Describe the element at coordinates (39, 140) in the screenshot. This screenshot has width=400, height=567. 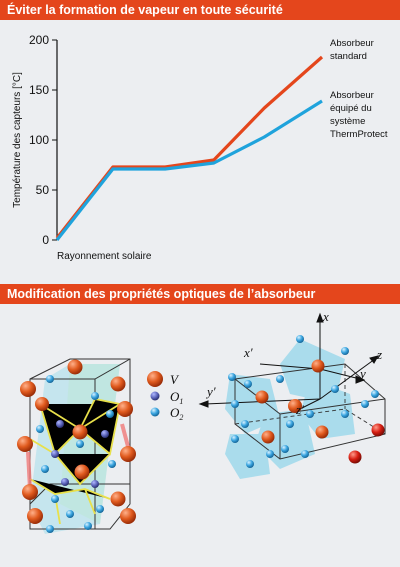
I see `y-tick-label: 100` at that location.